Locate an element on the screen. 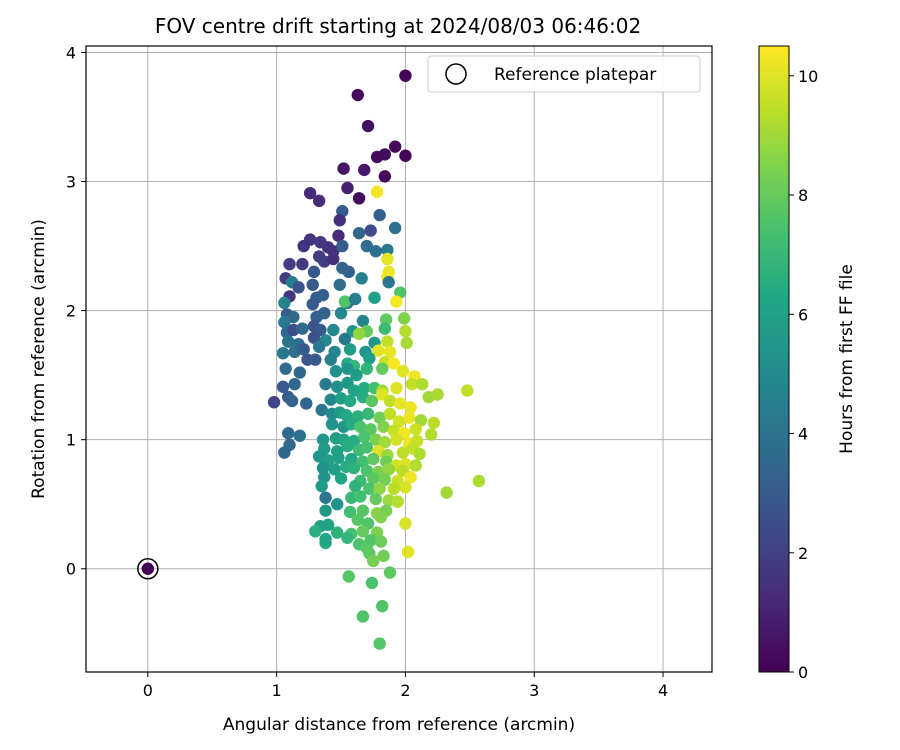 This screenshot has width=900, height=750. legend: Reference platepar is located at coordinates (564, 74).